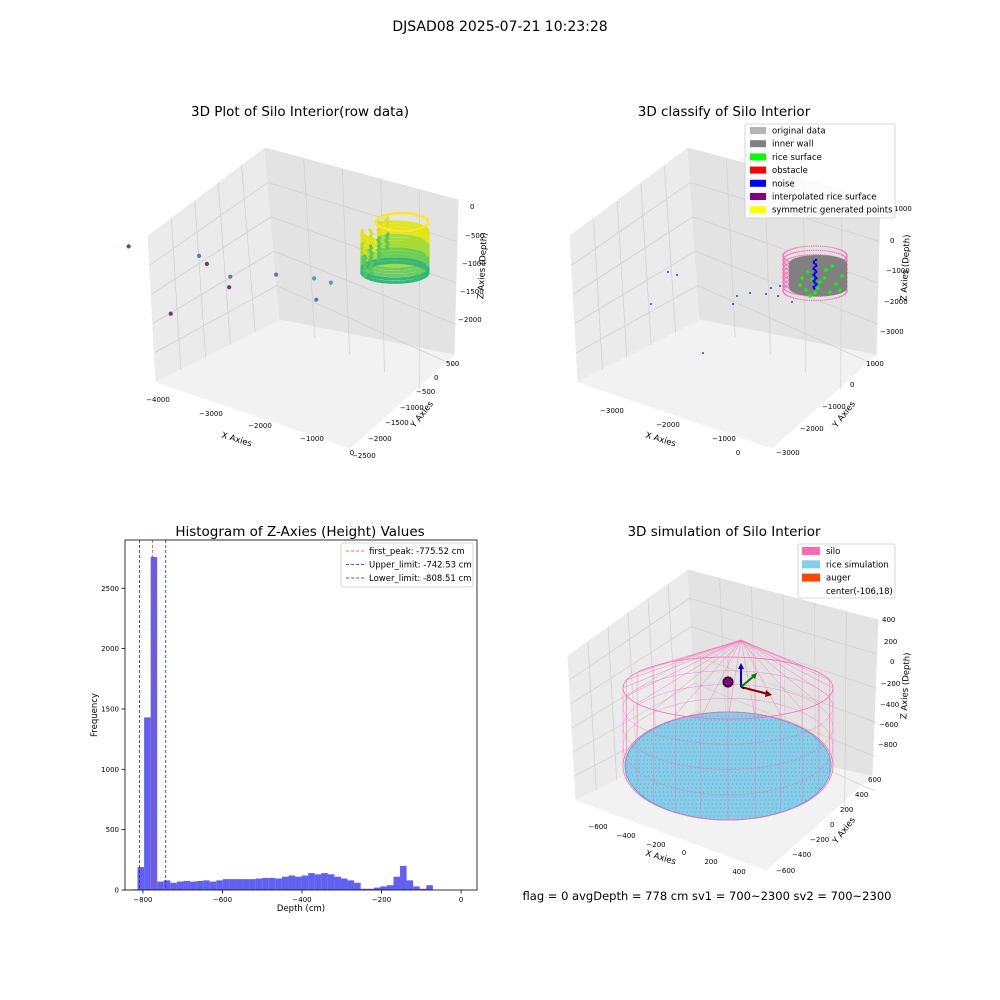 This screenshot has width=1000, height=1000. I want to click on raw-3d-z-ticks: 0 −500 −1000 −1500 −2000, so click(472, 263).